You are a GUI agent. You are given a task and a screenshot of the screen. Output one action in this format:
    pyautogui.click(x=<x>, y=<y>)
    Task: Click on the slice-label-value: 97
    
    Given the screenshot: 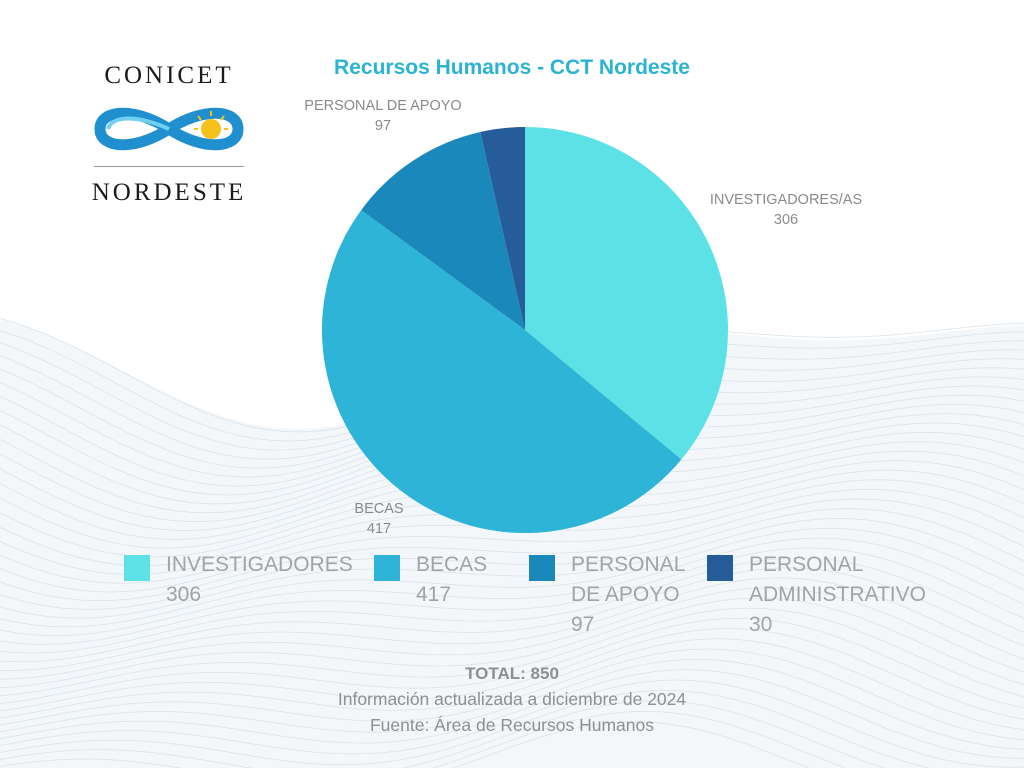 What is the action you would take?
    pyautogui.click(x=383, y=126)
    